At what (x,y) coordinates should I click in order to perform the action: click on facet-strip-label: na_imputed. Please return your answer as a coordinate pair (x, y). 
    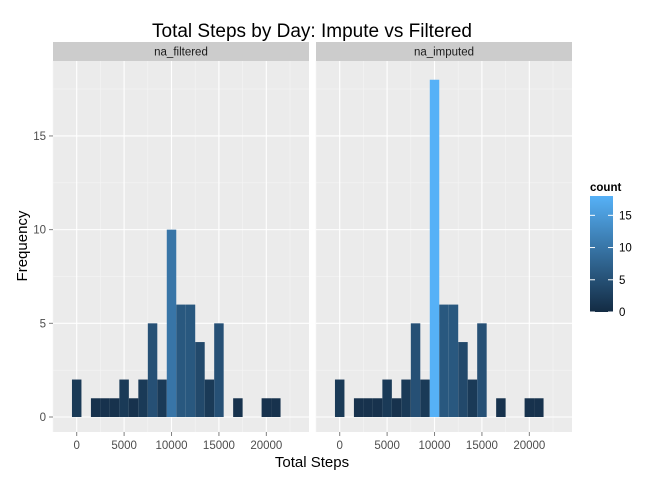
    Looking at the image, I should click on (444, 53).